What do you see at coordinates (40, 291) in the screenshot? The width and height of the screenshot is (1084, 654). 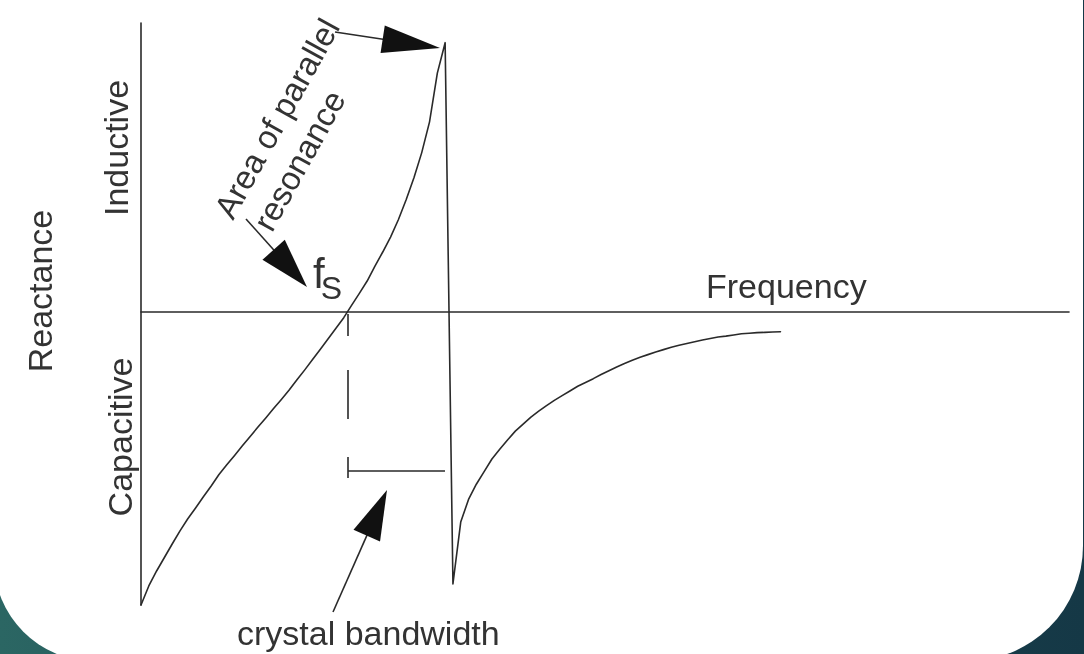 I see `y-axis-title: Reactance` at bounding box center [40, 291].